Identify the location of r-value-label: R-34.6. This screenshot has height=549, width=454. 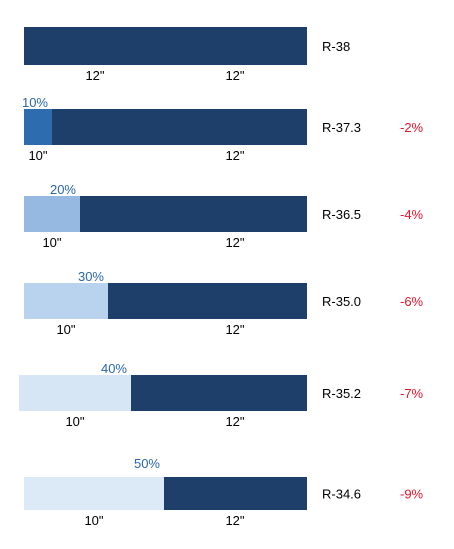
(341, 494).